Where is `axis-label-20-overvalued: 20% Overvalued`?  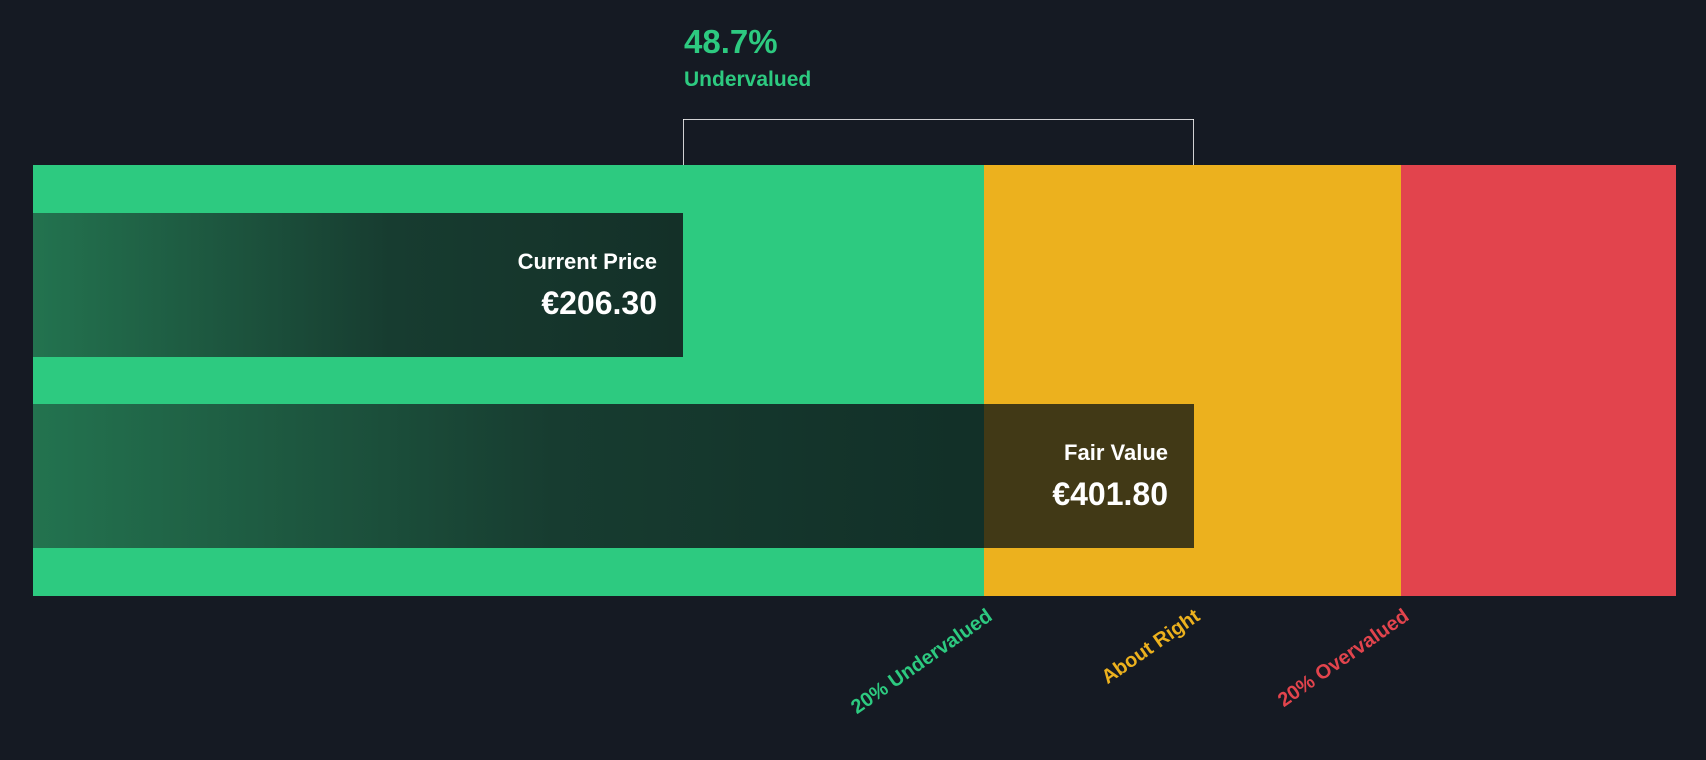
axis-label-20-overvalued: 20% Overvalued is located at coordinates (1344, 658).